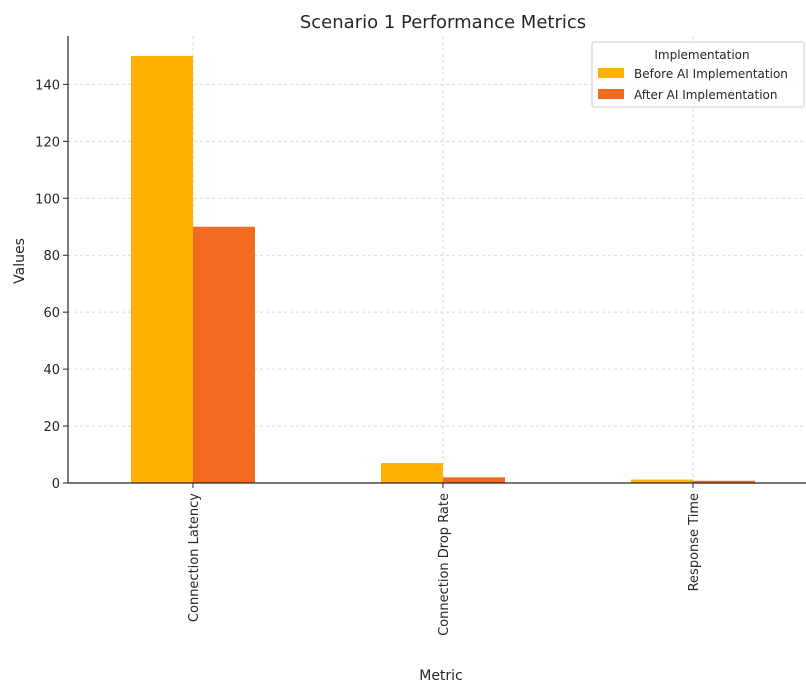  What do you see at coordinates (443, 22) in the screenshot?
I see `chart-title: Scenario 1 Performance Metrics` at bounding box center [443, 22].